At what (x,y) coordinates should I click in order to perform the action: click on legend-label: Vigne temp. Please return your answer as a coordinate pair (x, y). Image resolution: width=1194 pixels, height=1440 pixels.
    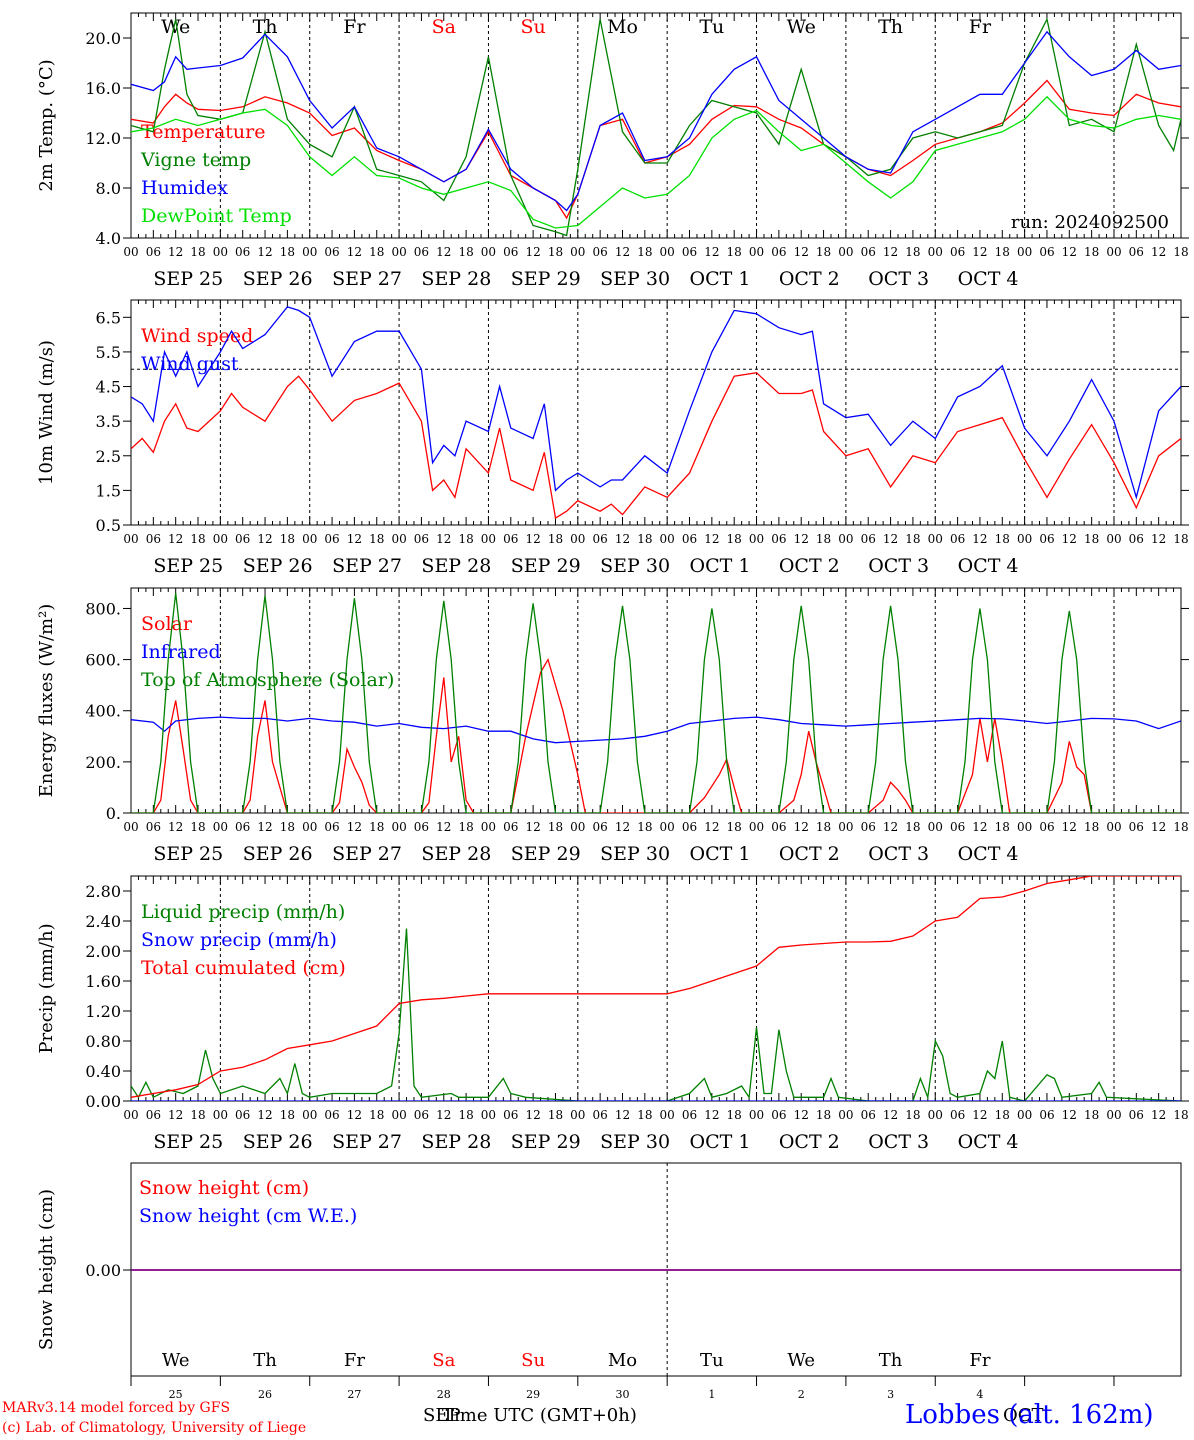
    Looking at the image, I should click on (195, 160).